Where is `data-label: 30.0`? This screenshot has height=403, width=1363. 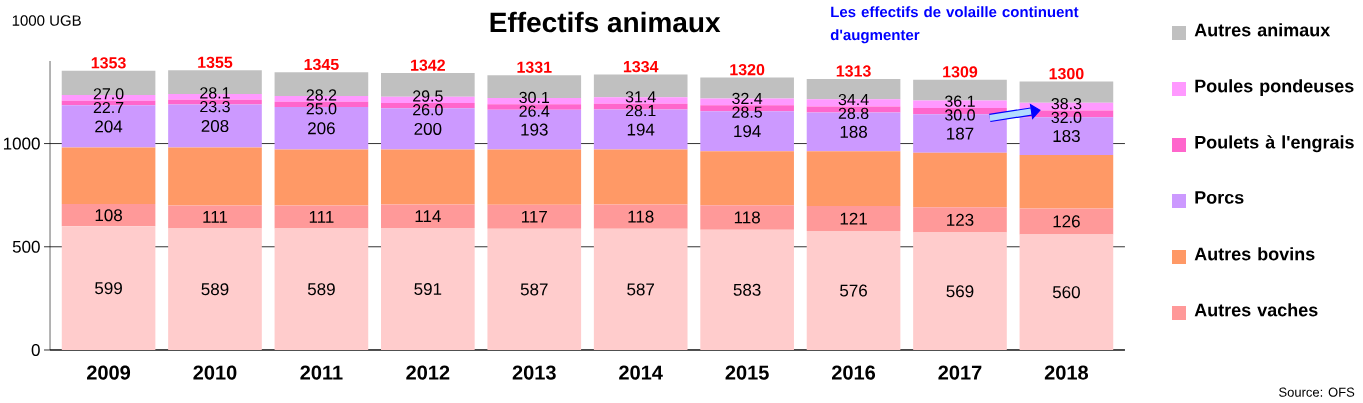 data-label: 30.0 is located at coordinates (960, 115).